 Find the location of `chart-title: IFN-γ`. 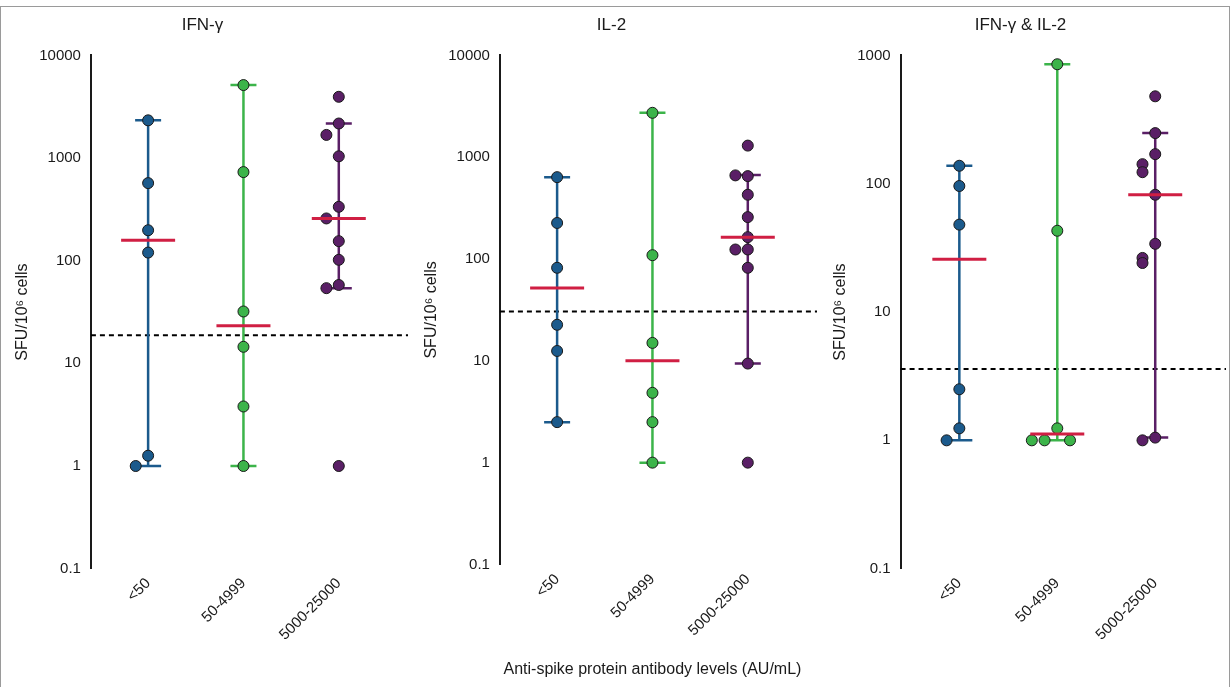

chart-title: IFN-γ is located at coordinates (202, 24).